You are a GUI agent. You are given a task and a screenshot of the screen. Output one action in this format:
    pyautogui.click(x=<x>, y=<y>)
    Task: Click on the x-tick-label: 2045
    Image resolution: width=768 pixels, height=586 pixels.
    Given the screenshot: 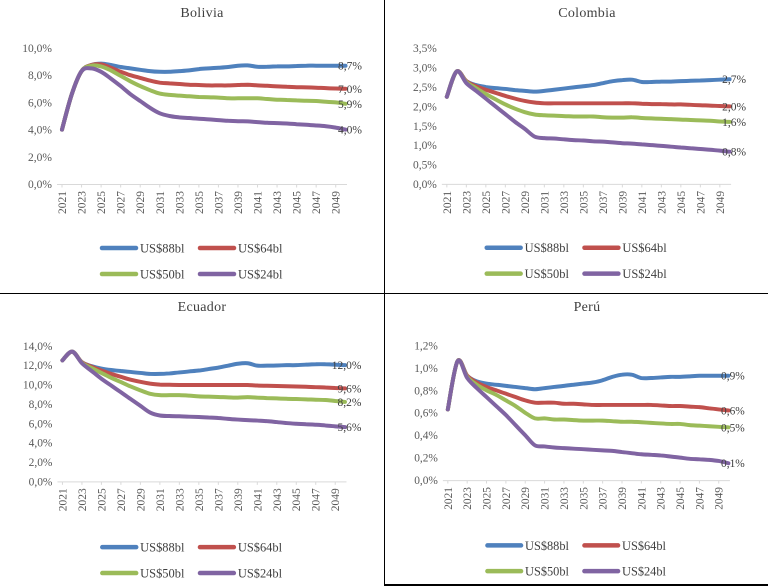 What is the action you would take?
    pyautogui.click(x=682, y=202)
    